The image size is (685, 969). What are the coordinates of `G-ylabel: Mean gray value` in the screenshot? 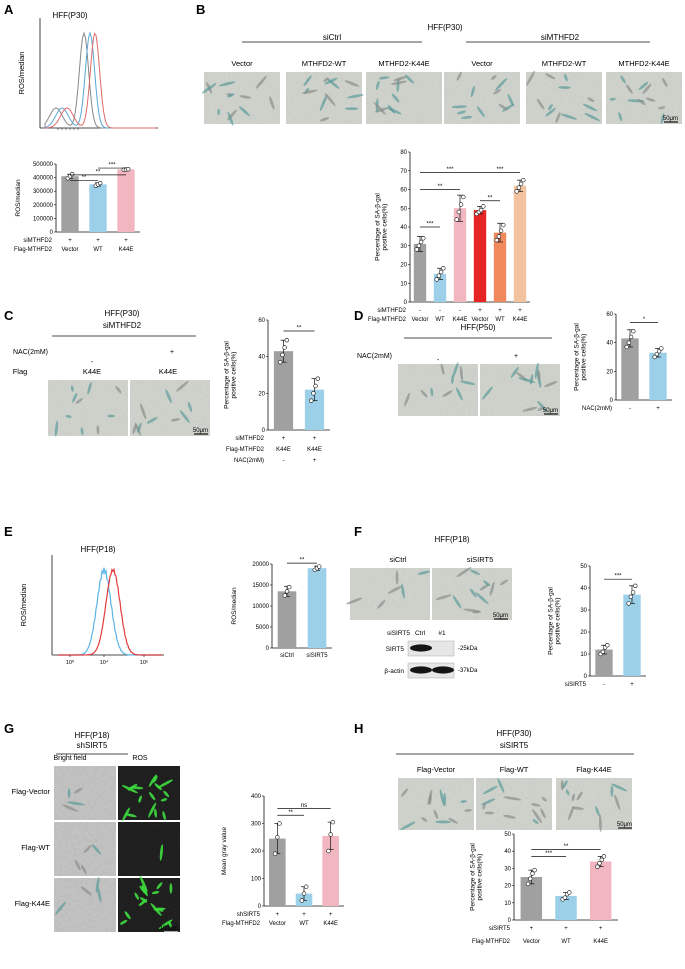 It's located at (224, 851).